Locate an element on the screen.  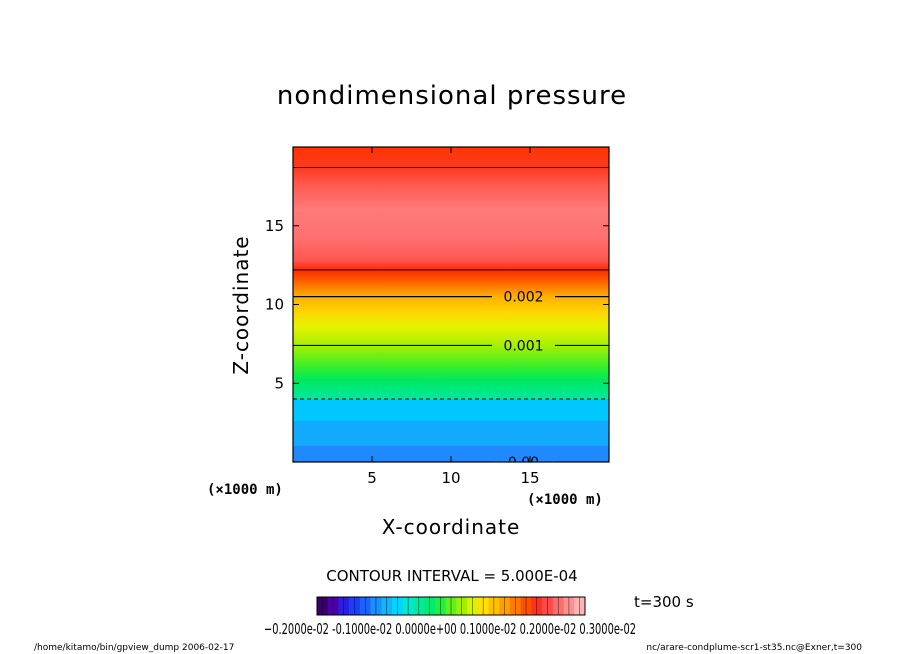
x-axis-label: X-coordinate is located at coordinates (451, 527).